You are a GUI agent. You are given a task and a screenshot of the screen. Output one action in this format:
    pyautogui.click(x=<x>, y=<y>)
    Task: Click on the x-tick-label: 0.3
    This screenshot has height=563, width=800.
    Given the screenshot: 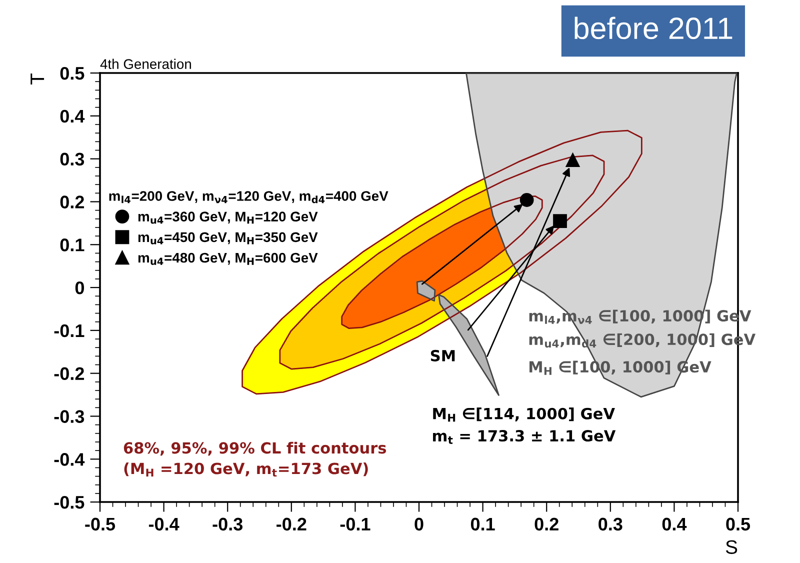 What is the action you would take?
    pyautogui.click(x=610, y=524)
    